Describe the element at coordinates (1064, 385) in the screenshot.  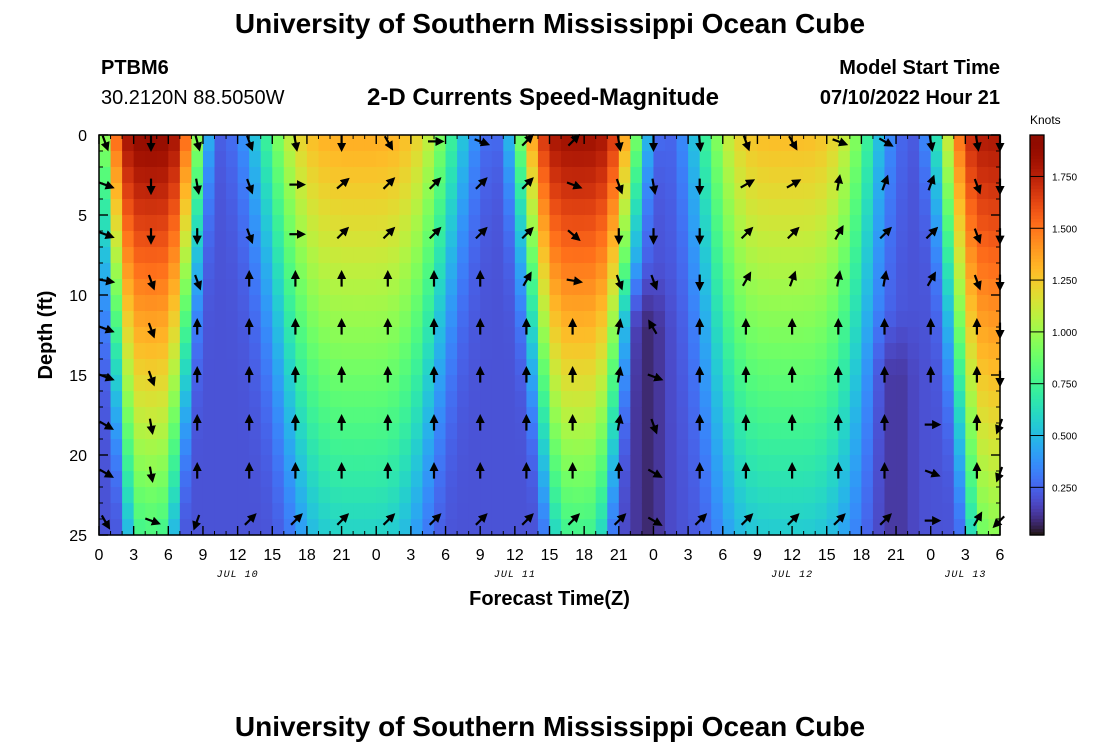
I see `colorbar-tick-label: 0.750` at that location.